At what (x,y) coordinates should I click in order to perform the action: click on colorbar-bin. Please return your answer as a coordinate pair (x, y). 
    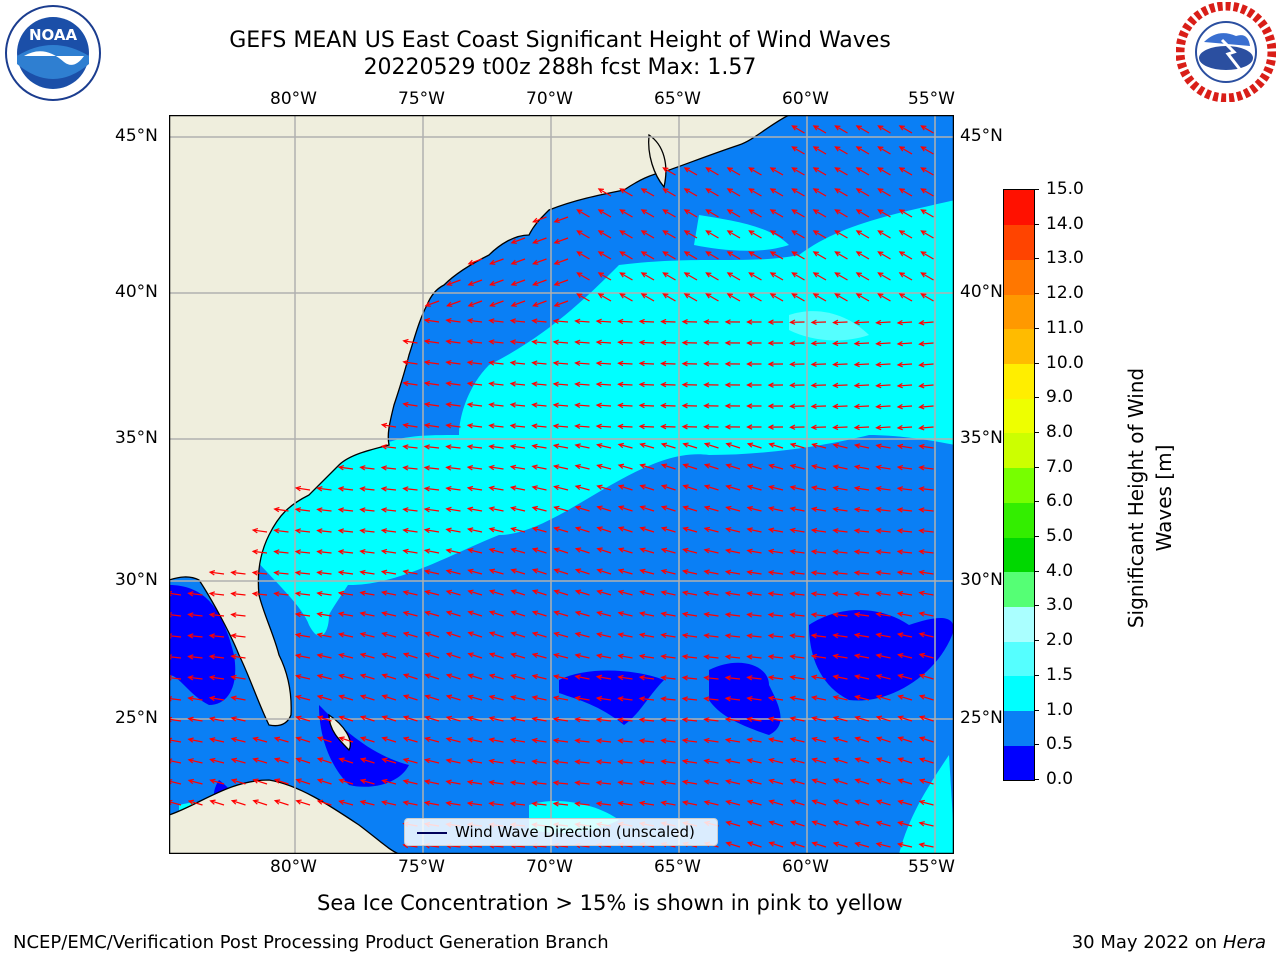
    Looking at the image, I should click on (1019, 763).